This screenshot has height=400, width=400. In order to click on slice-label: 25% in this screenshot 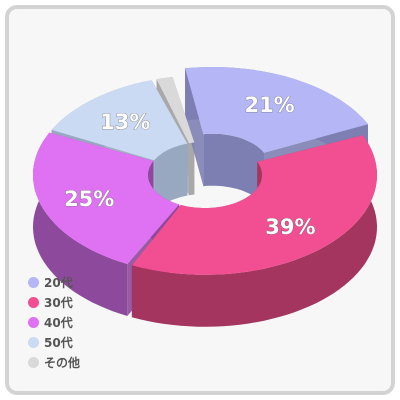, I will do `click(89, 199)`.